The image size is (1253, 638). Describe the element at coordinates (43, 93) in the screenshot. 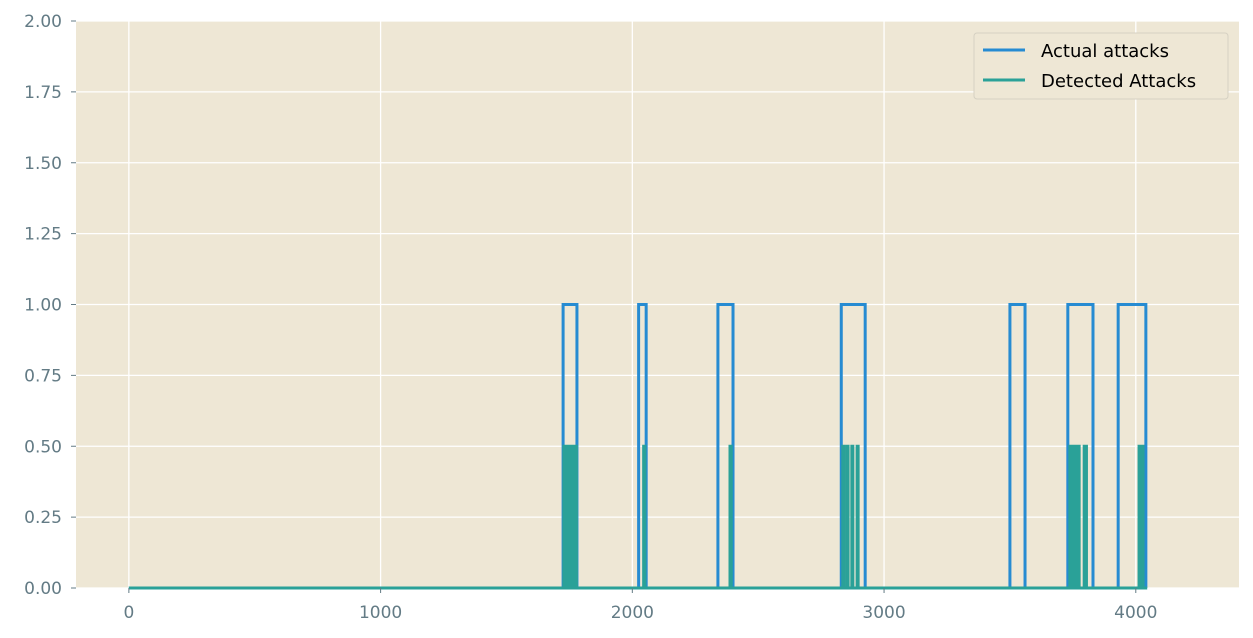

I see `y-tick-label: 1.75` at that location.